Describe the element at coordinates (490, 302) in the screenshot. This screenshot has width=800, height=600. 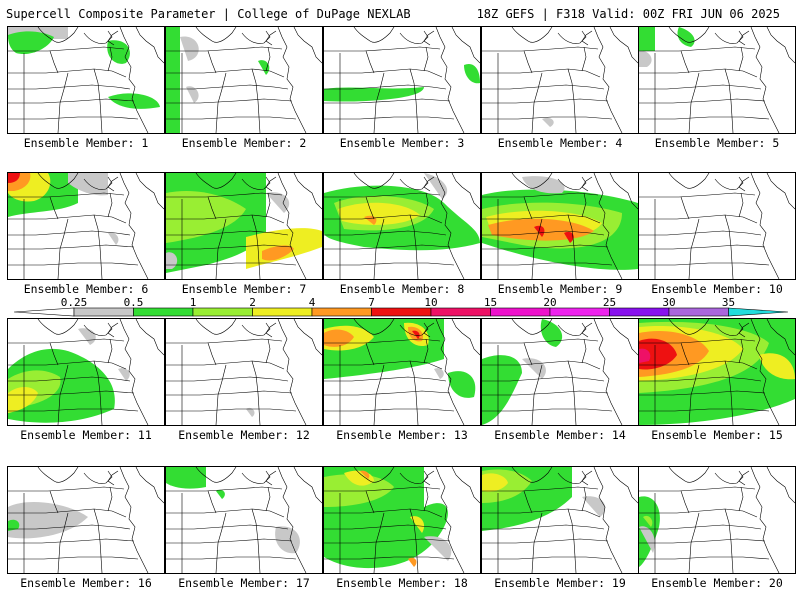
I see `colorbar-tick-label: 15` at that location.